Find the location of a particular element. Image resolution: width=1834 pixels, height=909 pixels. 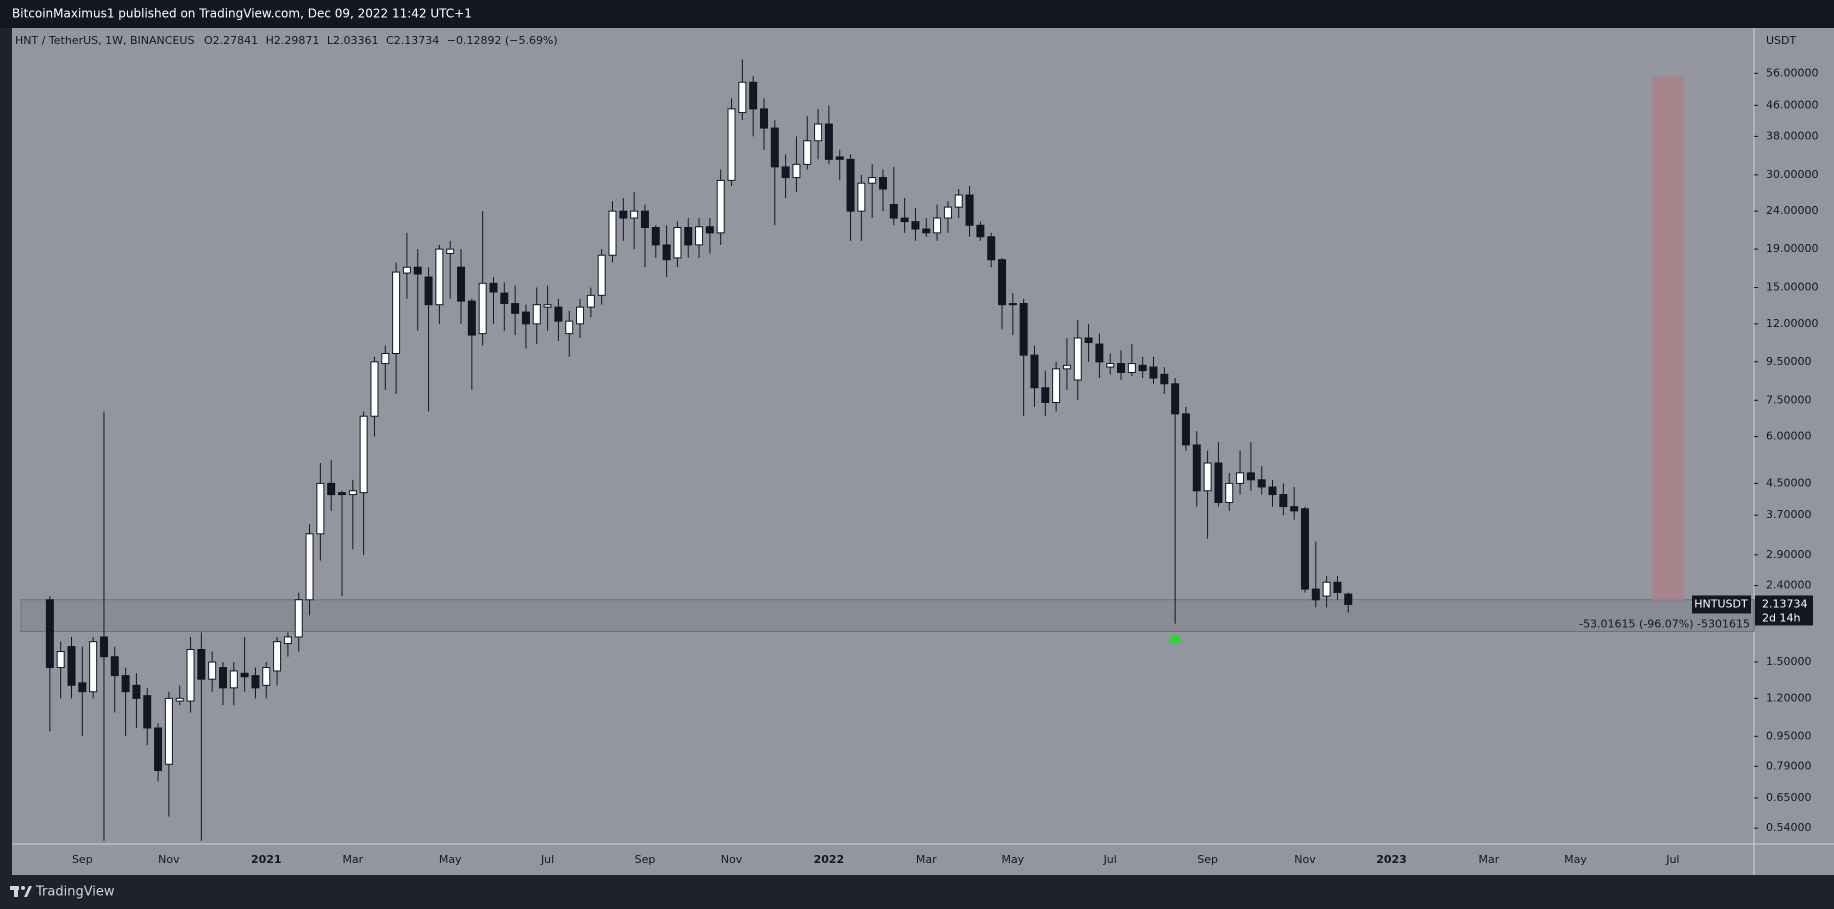

target-box is located at coordinates (1668, 338).